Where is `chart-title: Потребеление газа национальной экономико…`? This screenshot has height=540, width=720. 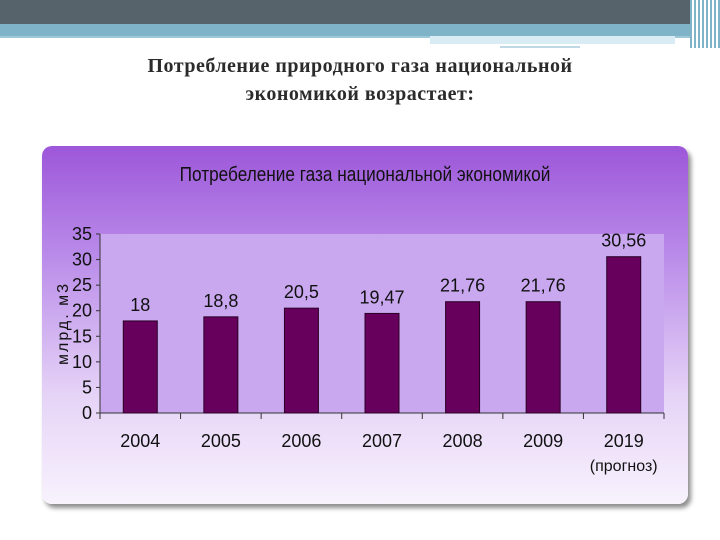 chart-title: Потребеление газа национальной экономико… is located at coordinates (365, 175).